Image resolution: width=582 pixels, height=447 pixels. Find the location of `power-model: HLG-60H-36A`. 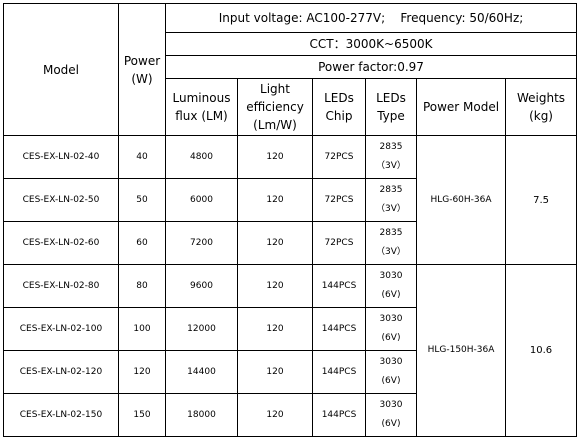

power-model: HLG-60H-36A is located at coordinates (461, 200).